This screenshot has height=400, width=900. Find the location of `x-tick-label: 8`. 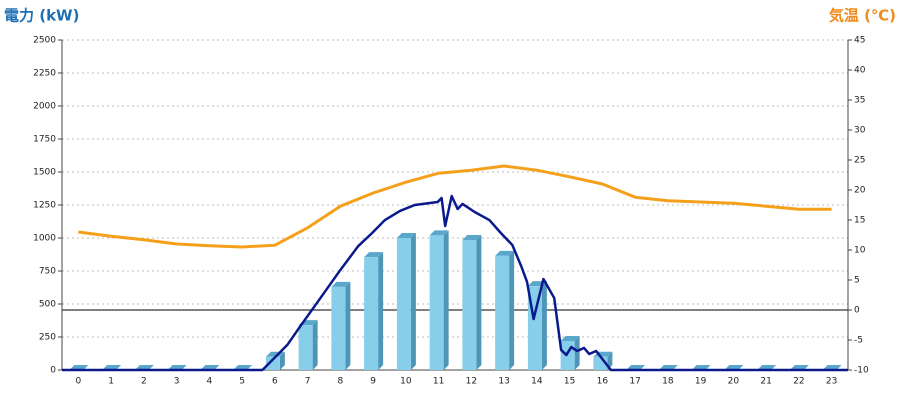

x-tick-label: 8 is located at coordinates (341, 382).